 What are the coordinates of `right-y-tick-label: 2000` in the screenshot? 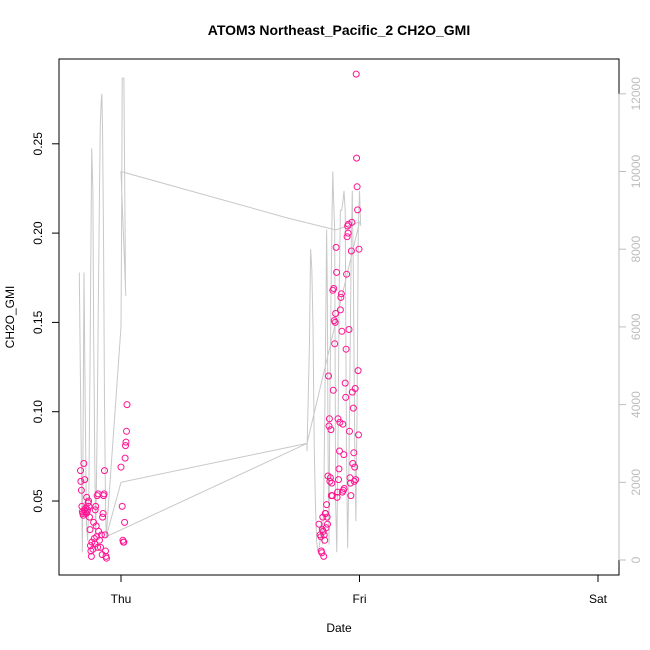 It's located at (636, 482).